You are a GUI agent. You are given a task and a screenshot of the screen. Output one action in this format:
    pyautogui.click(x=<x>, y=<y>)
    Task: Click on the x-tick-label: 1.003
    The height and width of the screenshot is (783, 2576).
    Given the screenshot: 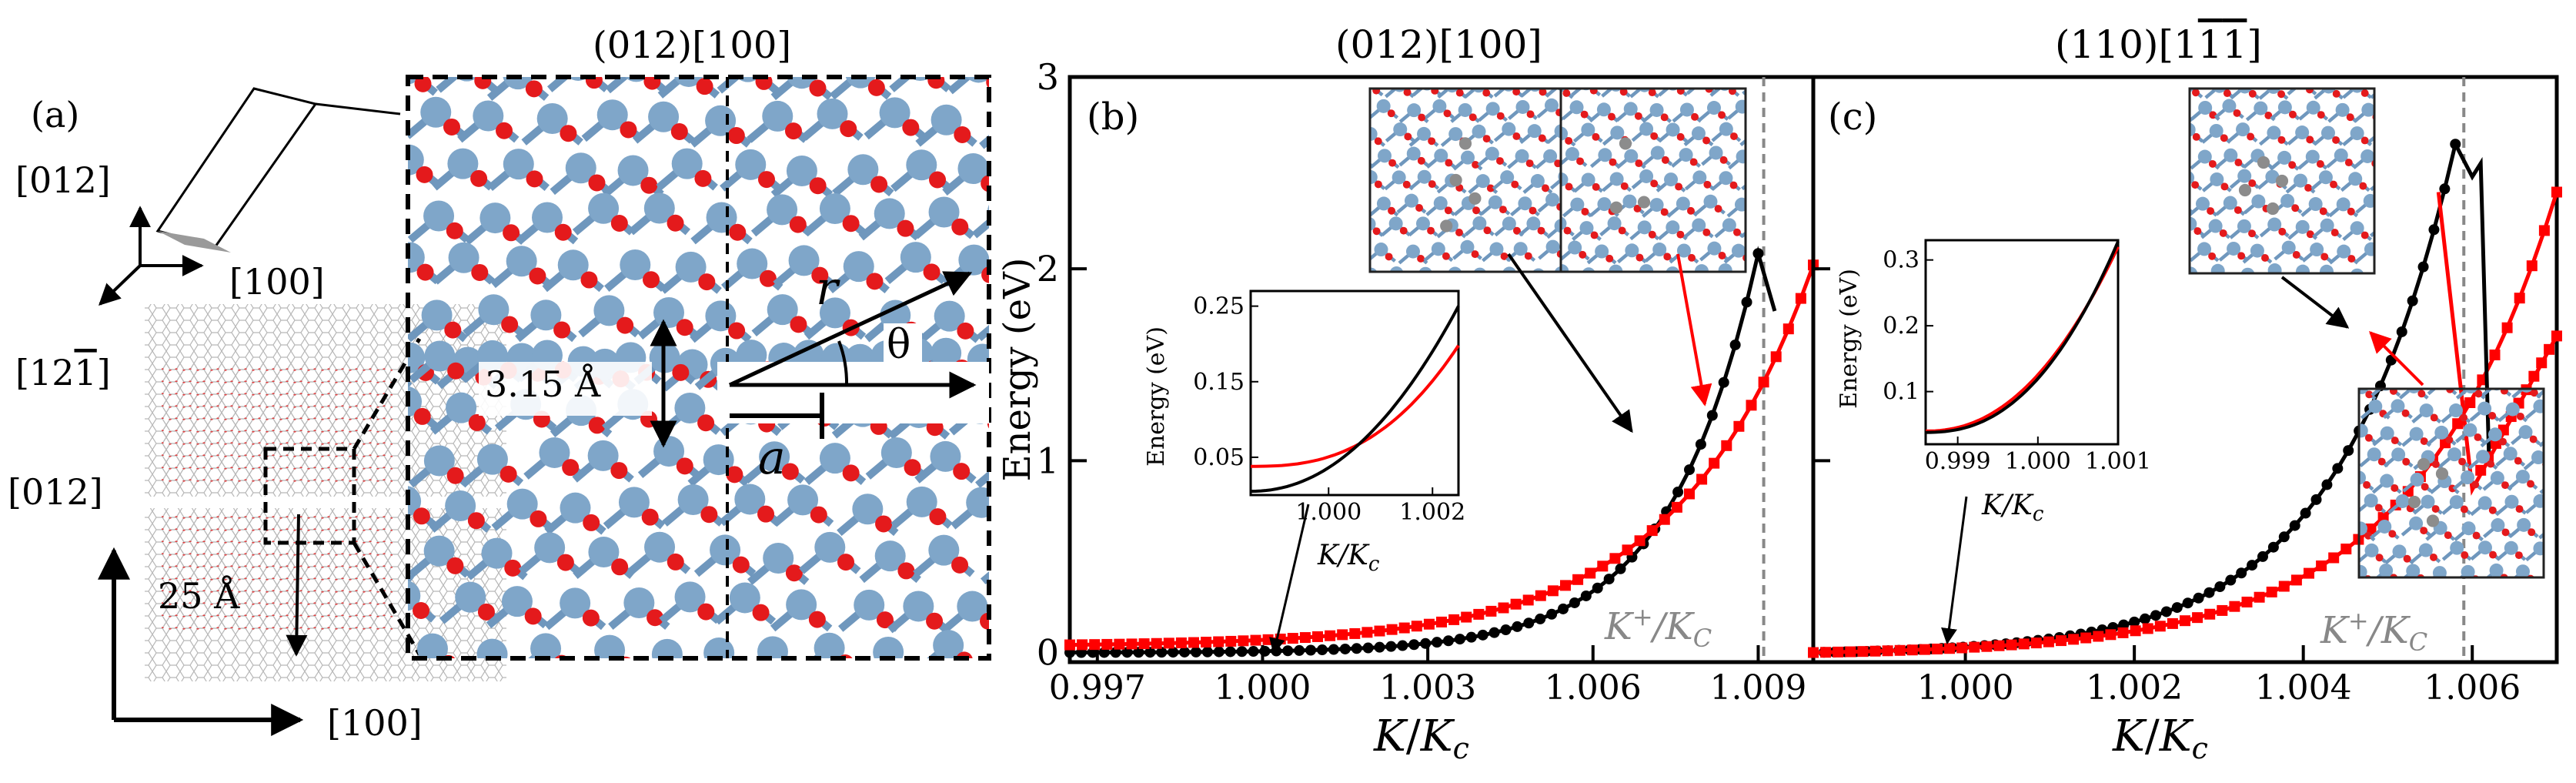 What is the action you would take?
    pyautogui.click(x=1427, y=688)
    